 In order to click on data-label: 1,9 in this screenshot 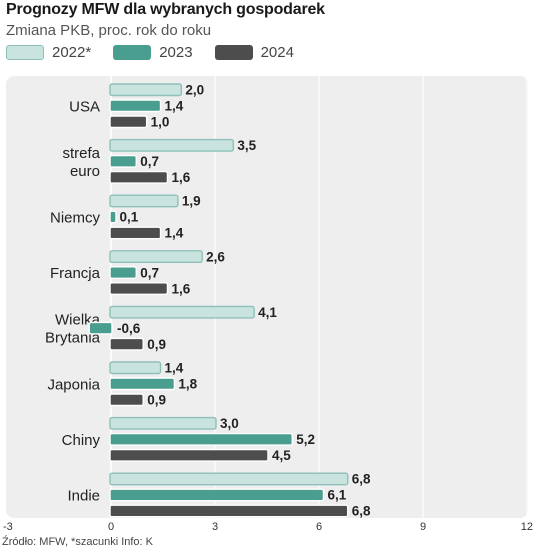, I will do `click(191, 201)`.